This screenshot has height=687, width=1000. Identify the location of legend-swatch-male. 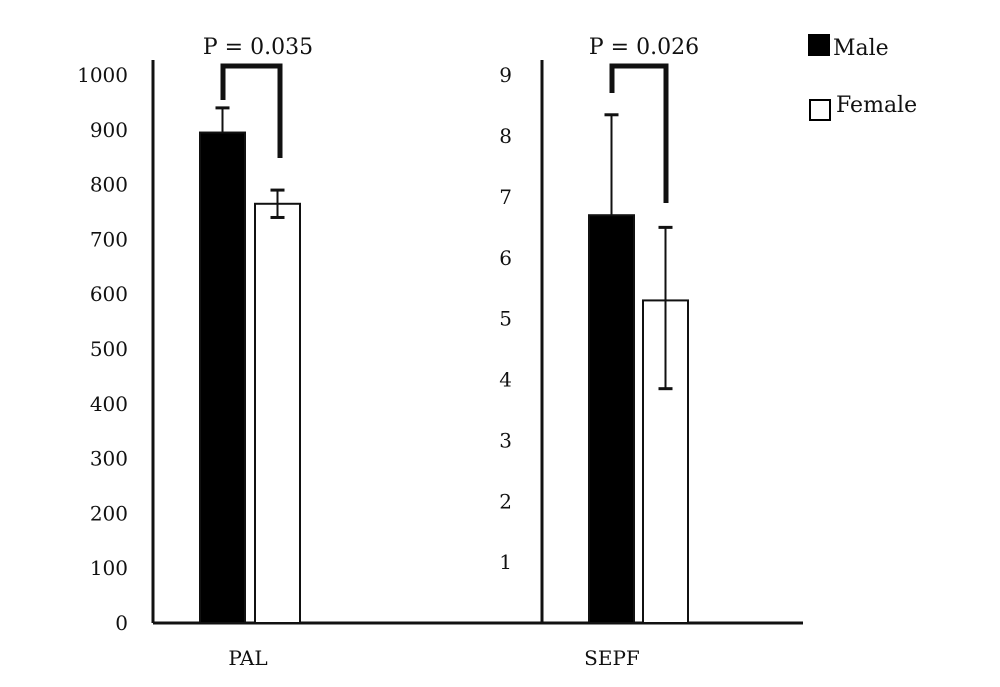
(819, 45).